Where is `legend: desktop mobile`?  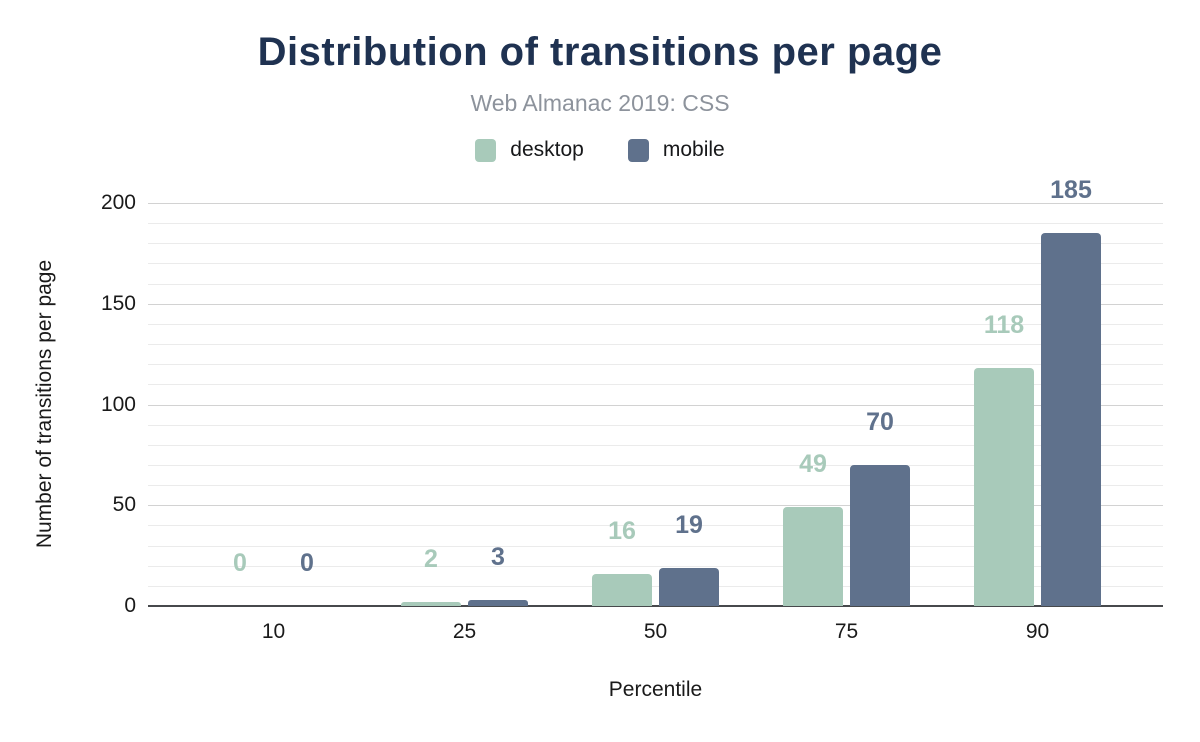
legend: desktop mobile is located at coordinates (600, 150).